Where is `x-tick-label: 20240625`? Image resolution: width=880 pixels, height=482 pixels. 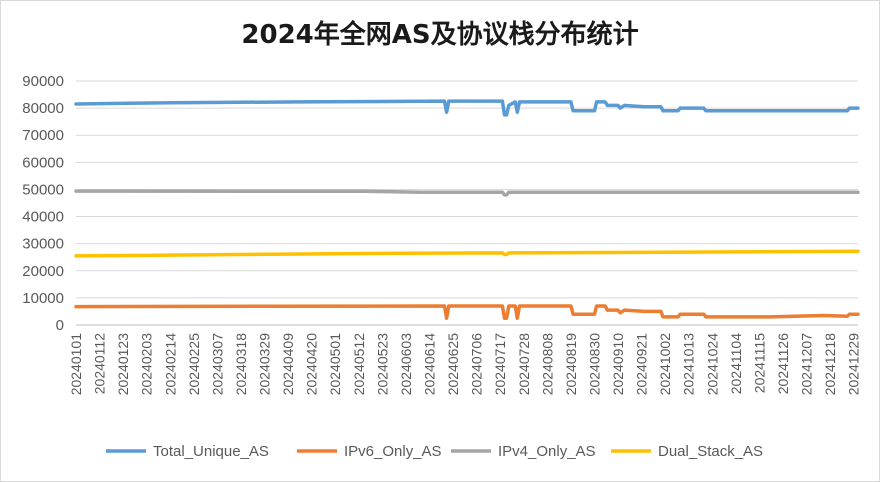
x-tick-label: 20240625 is located at coordinates (453, 364).